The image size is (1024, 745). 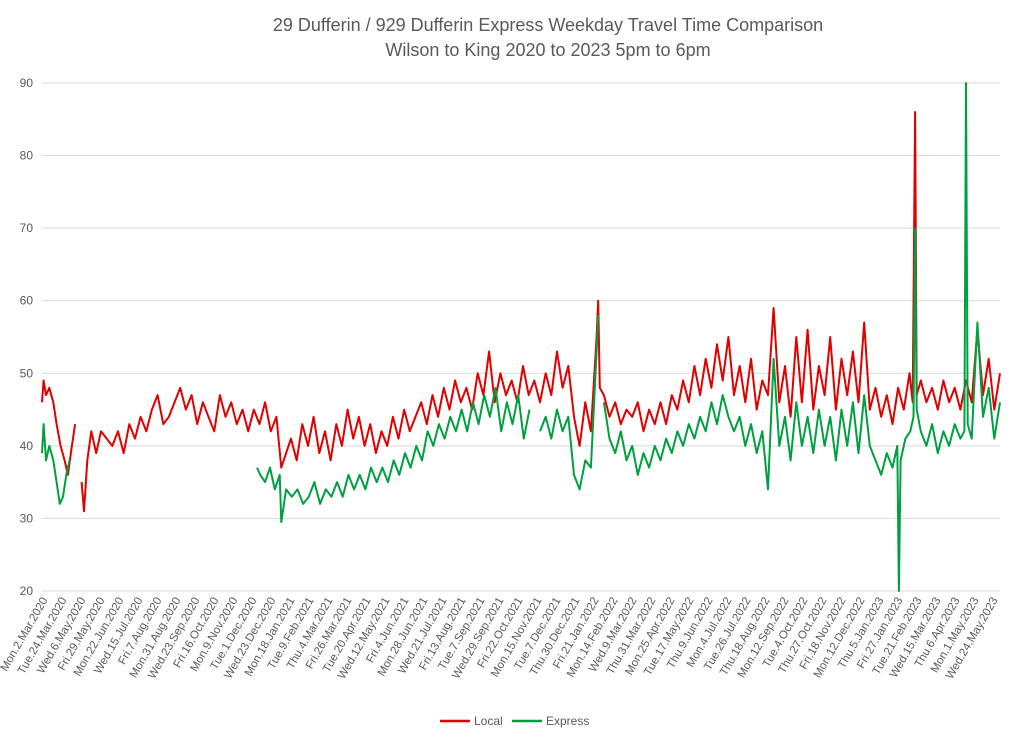 I want to click on y-tick-label: 60, so click(x=27, y=301).